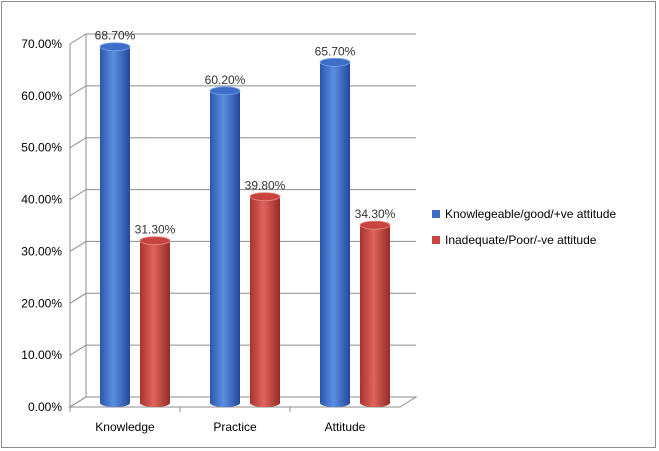 This screenshot has width=659, height=451. I want to click on data-label: 39.80%, so click(265, 186).